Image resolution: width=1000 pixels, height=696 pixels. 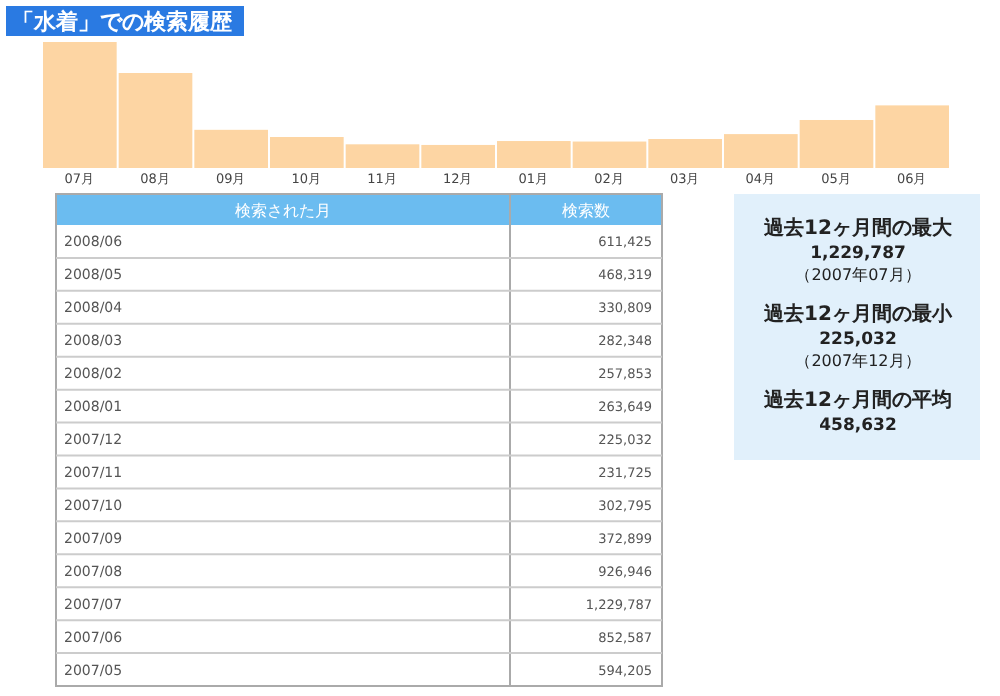 What do you see at coordinates (283, 211) in the screenshot?
I see `text: 検索された月` at bounding box center [283, 211].